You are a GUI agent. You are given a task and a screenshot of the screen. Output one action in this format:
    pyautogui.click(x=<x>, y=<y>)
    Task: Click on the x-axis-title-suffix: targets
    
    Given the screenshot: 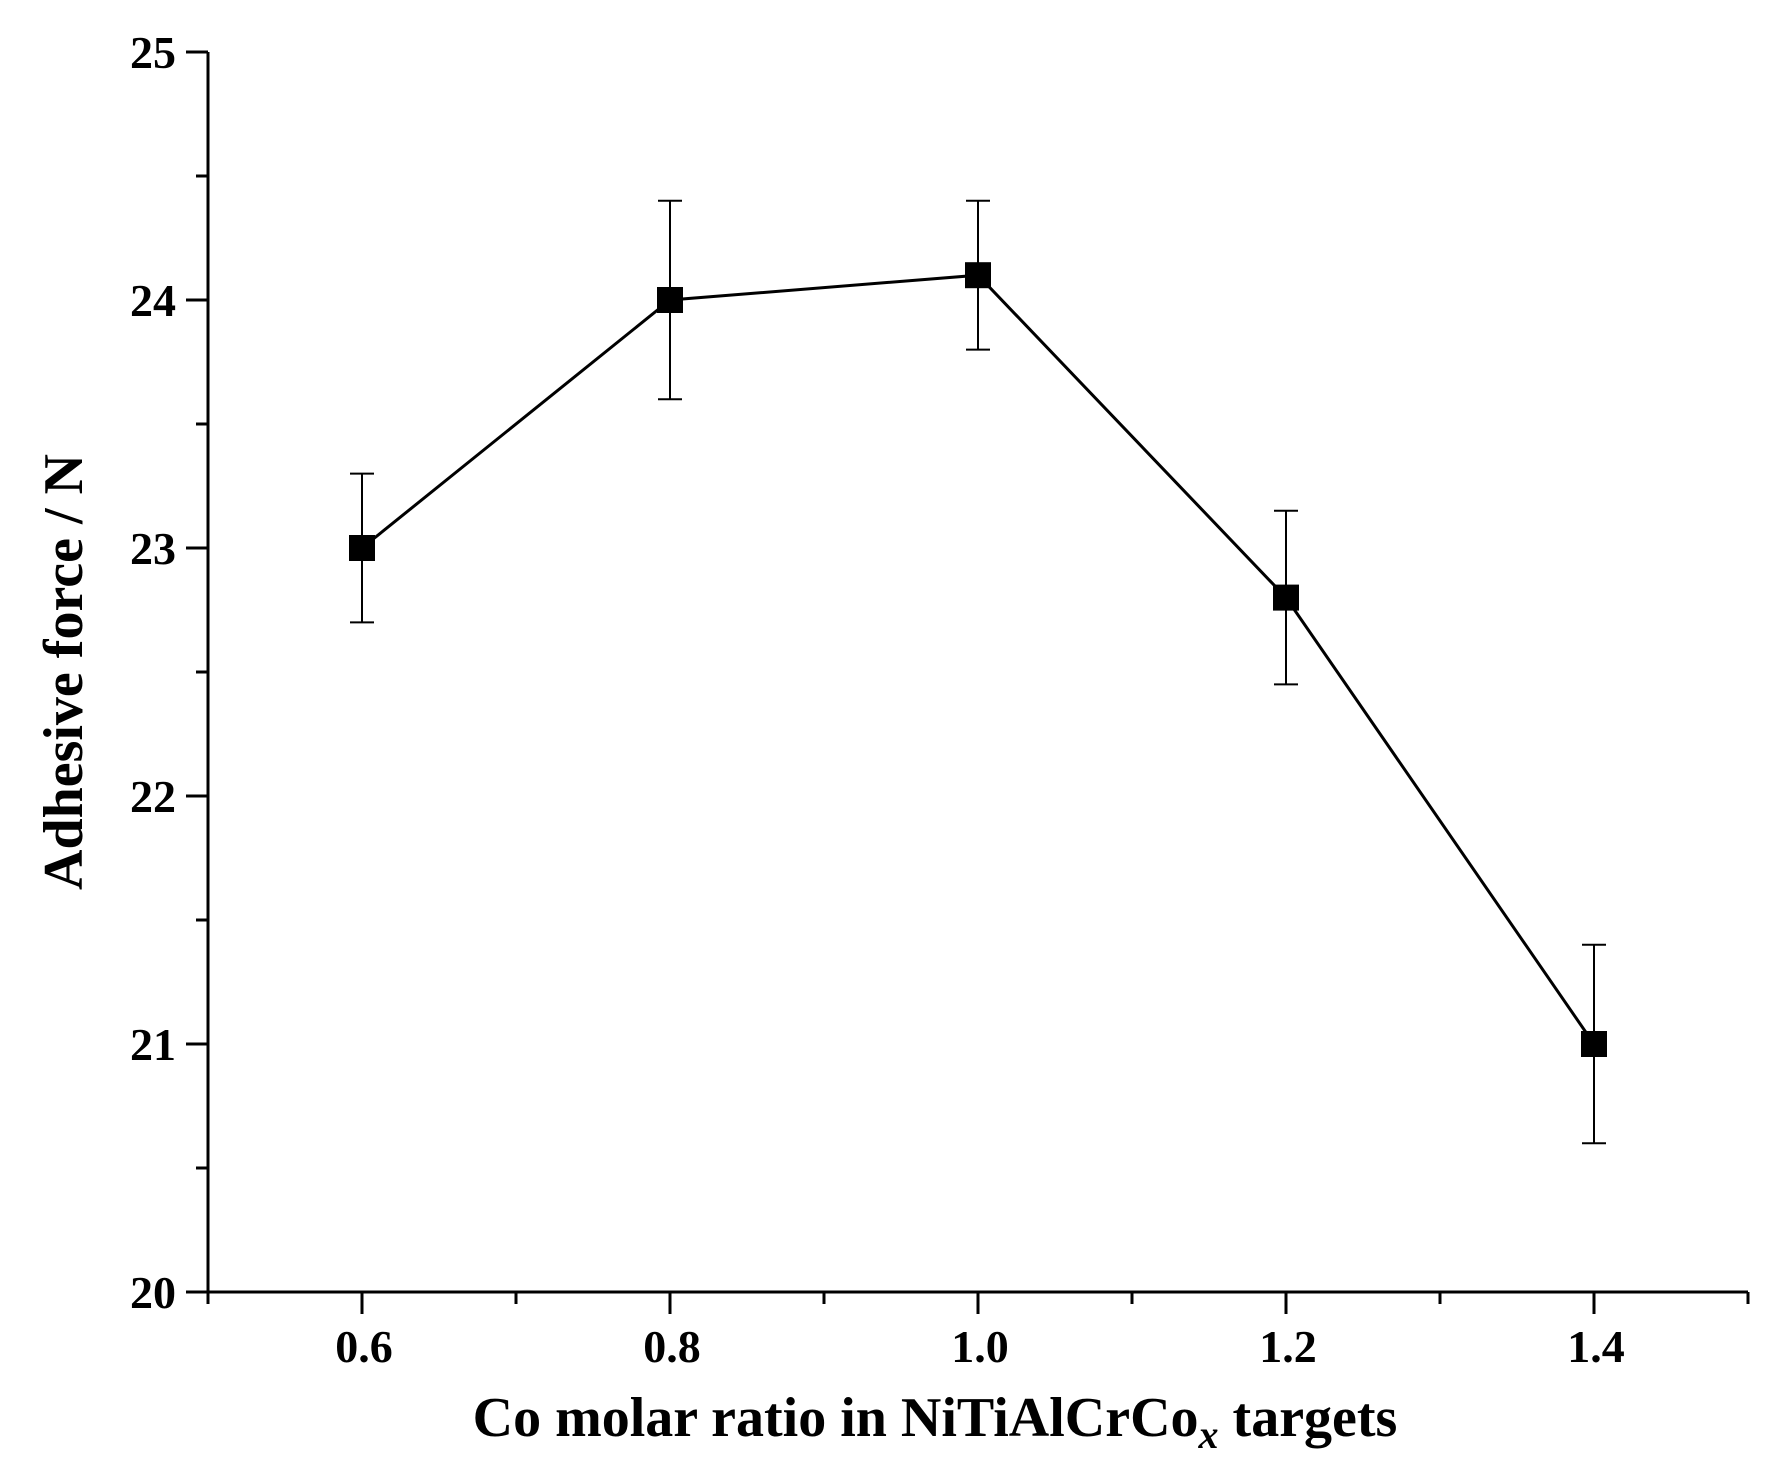 What is the action you would take?
    pyautogui.click(x=1308, y=1418)
    